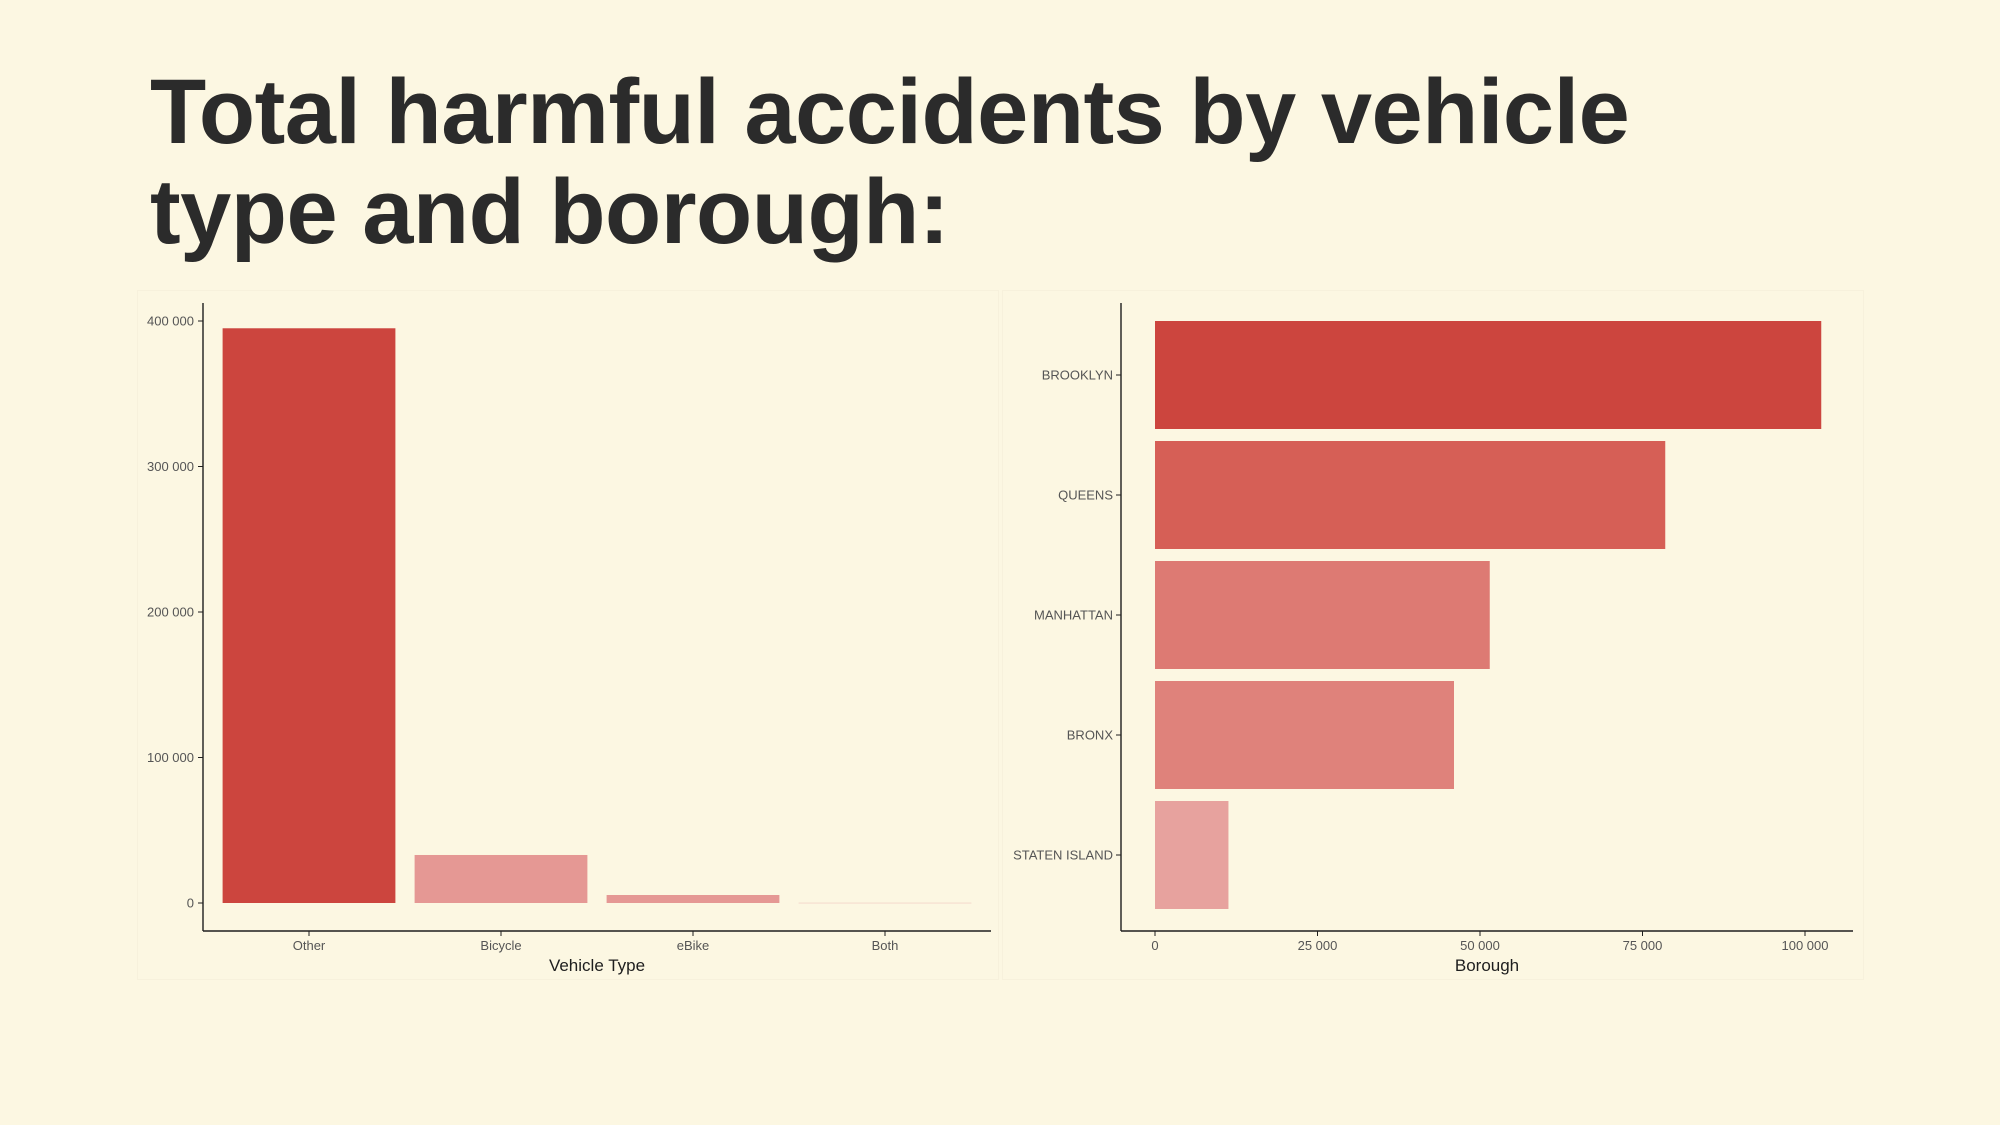 This screenshot has height=1125, width=2000. What do you see at coordinates (1805, 945) in the screenshot?
I see `x-tick-label: 100 000` at bounding box center [1805, 945].